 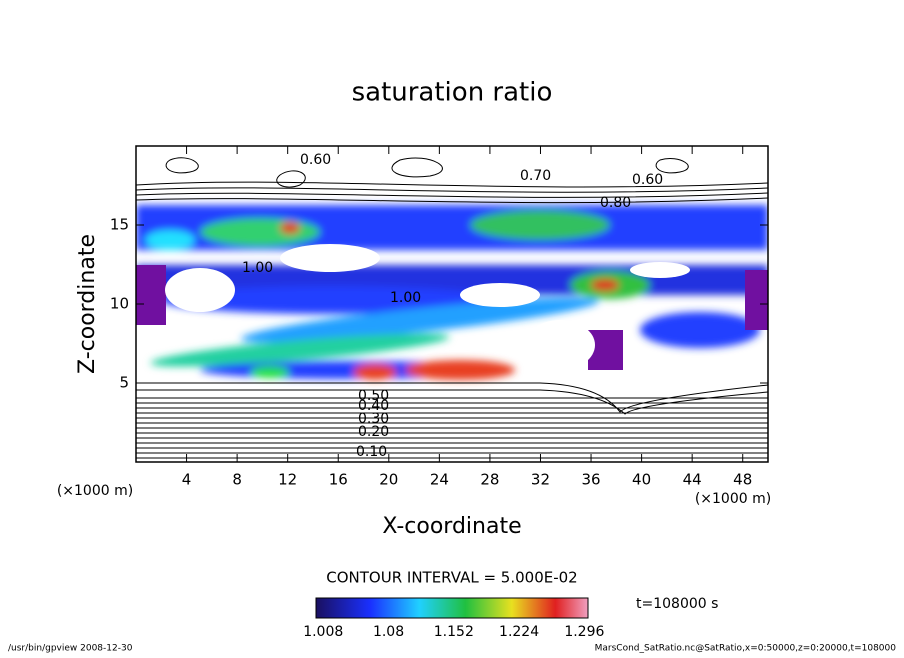 I want to click on x-axis-label: X-coordinate, so click(x=451, y=526).